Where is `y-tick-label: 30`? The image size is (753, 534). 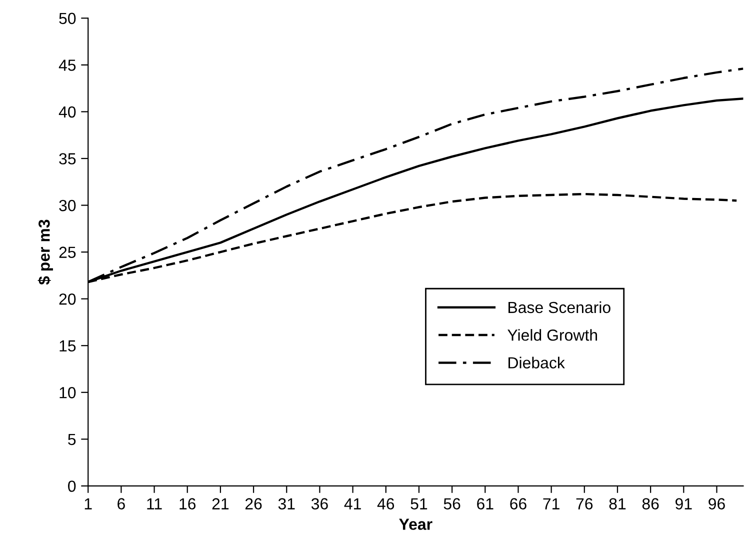 y-tick-label: 30 is located at coordinates (67, 206).